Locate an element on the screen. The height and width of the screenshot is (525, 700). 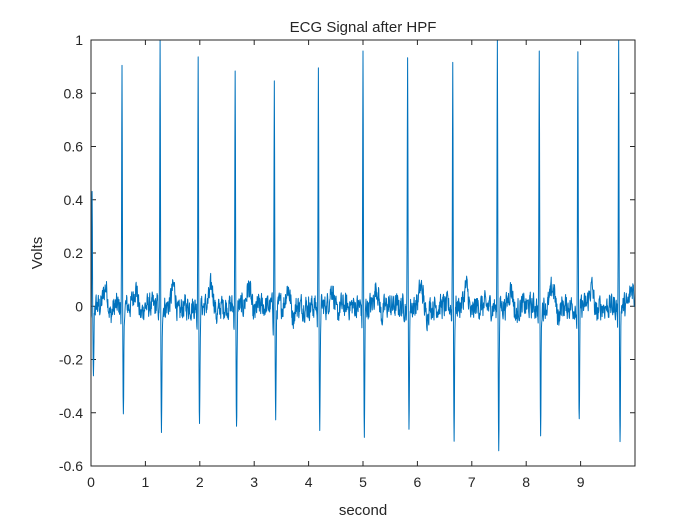
y-tick-label: 1 is located at coordinates (79, 40).